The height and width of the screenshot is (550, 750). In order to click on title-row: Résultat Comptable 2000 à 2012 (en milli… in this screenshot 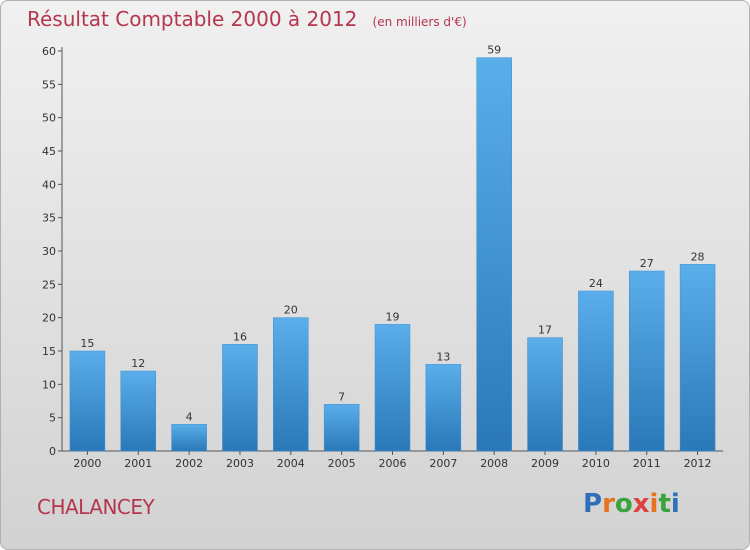, I will do `click(247, 19)`.